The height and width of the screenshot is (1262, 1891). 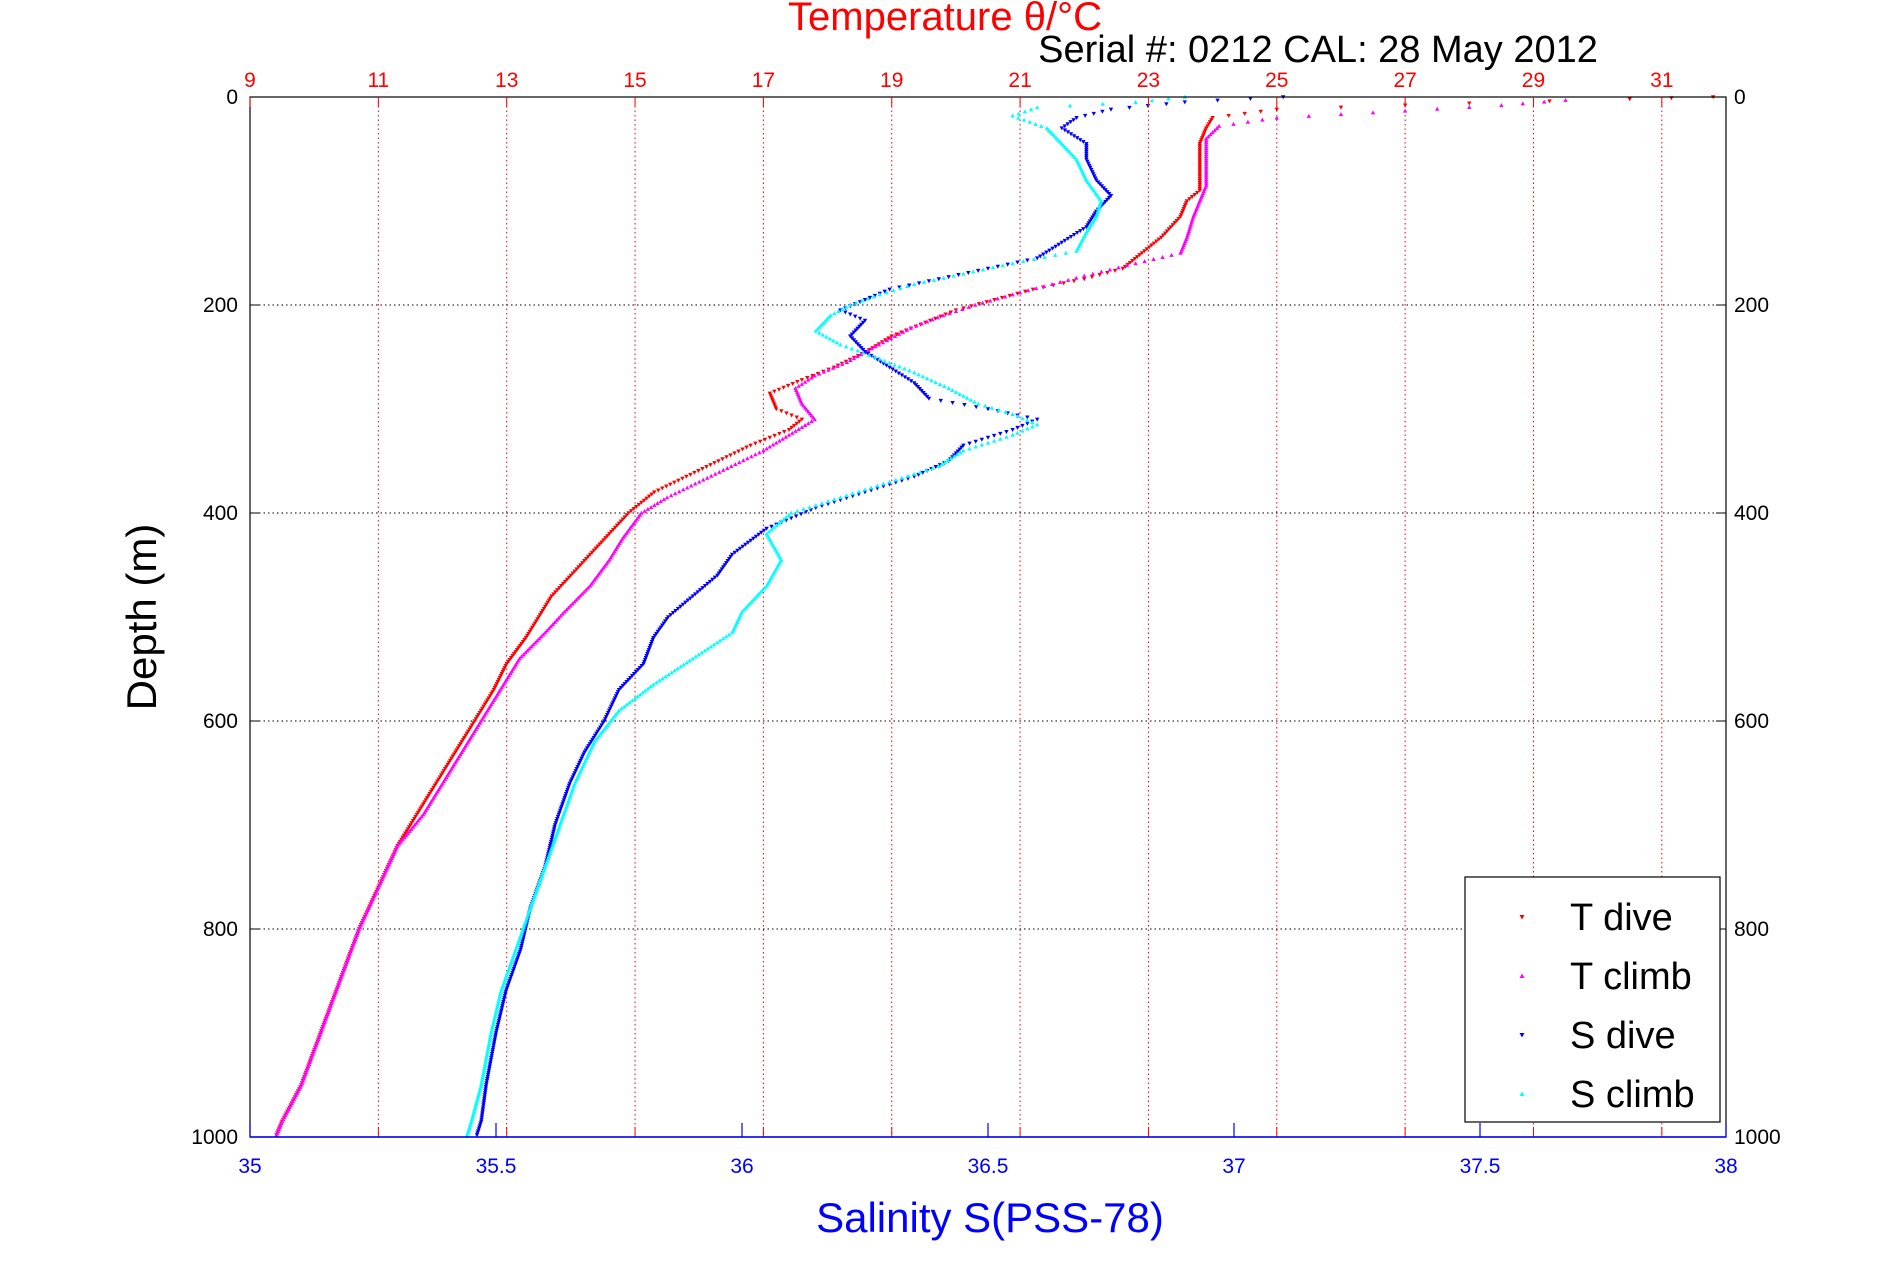 What do you see at coordinates (1148, 80) in the screenshot?
I see `top-tick-label: 23` at bounding box center [1148, 80].